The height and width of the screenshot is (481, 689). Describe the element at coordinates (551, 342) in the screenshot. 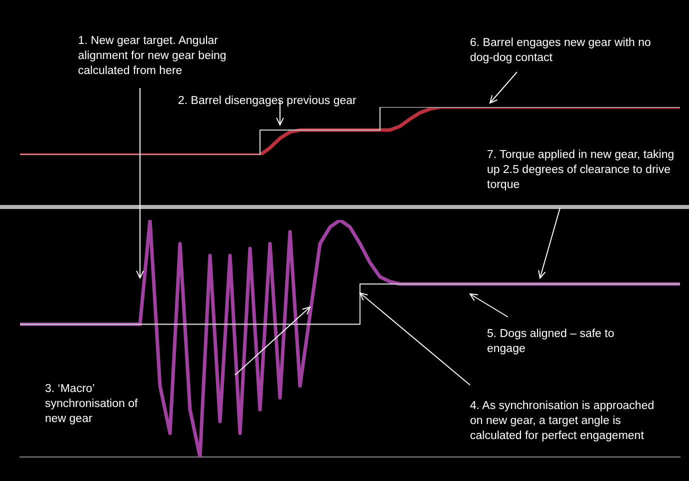

I see `annotation: 5. Dogs aligned – safe to engage` at that location.